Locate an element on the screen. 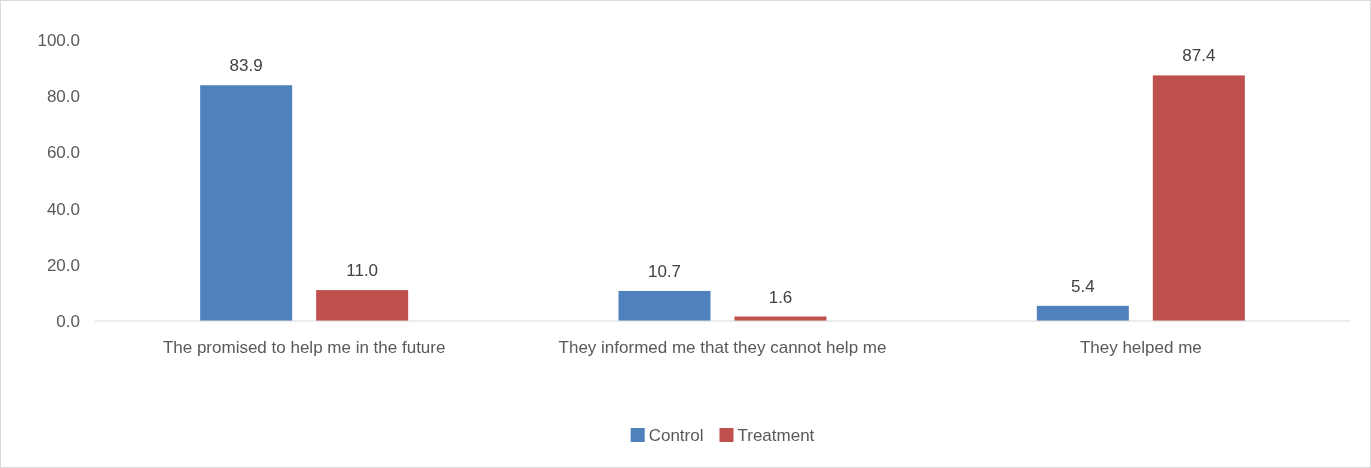 Image resolution: width=1371 pixels, height=468 pixels. y-tick-label: 0.0 is located at coordinates (68, 321).